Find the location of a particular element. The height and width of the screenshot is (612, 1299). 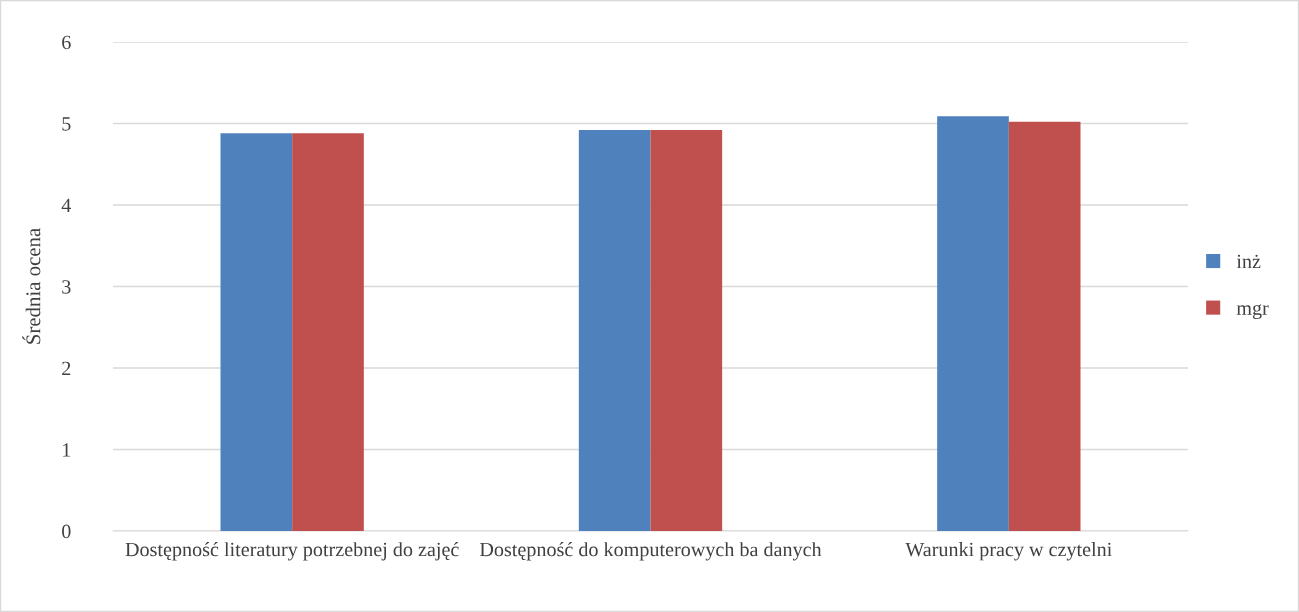

y-axis-title: Średnia ocena is located at coordinates (31, 286).